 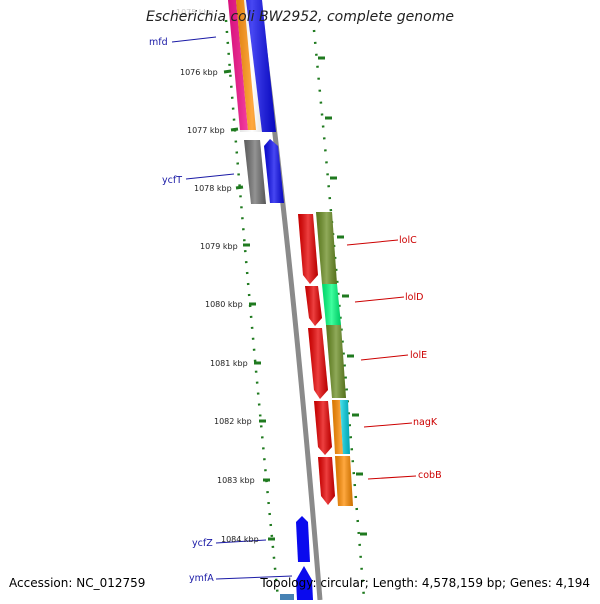 I want to click on feature-mfd-cluster, so click(x=252, y=66).